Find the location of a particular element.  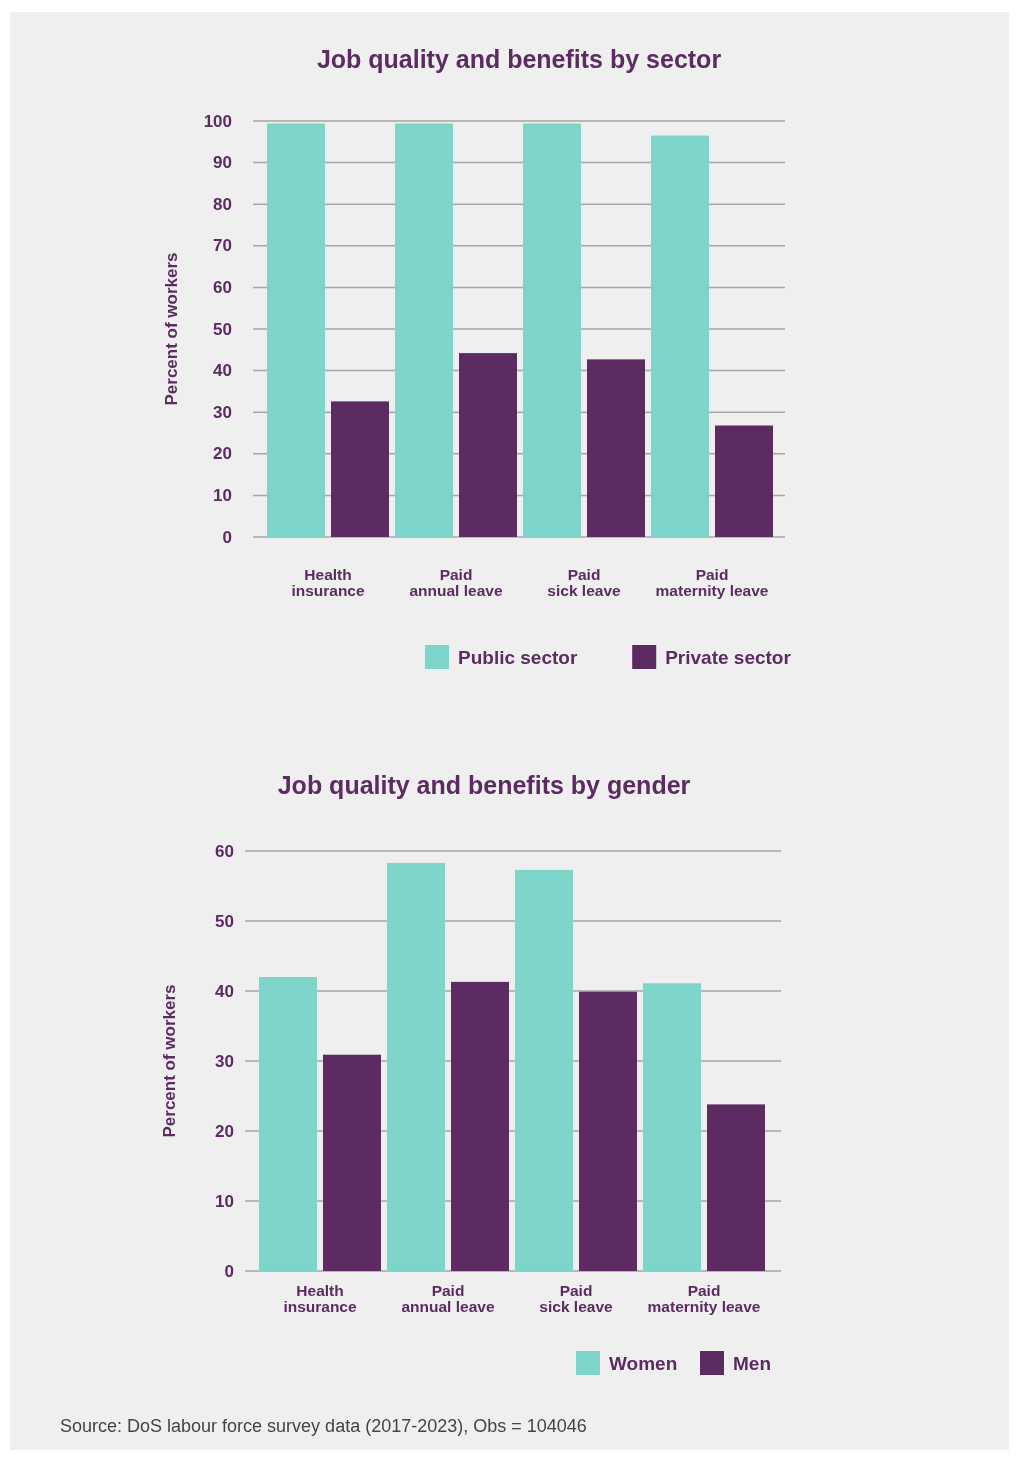

chart-title: Job quality and benefits by sector is located at coordinates (519, 59).